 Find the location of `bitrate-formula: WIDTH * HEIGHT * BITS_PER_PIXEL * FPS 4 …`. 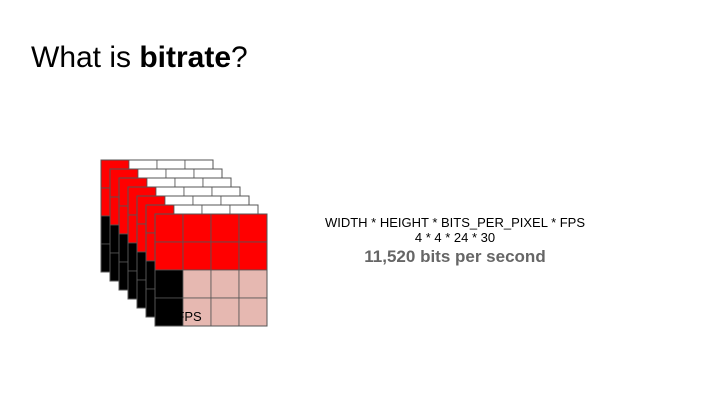

bitrate-formula: WIDTH * HEIGHT * BITS_PER_PIXEL * FPS 4 … is located at coordinates (455, 242).